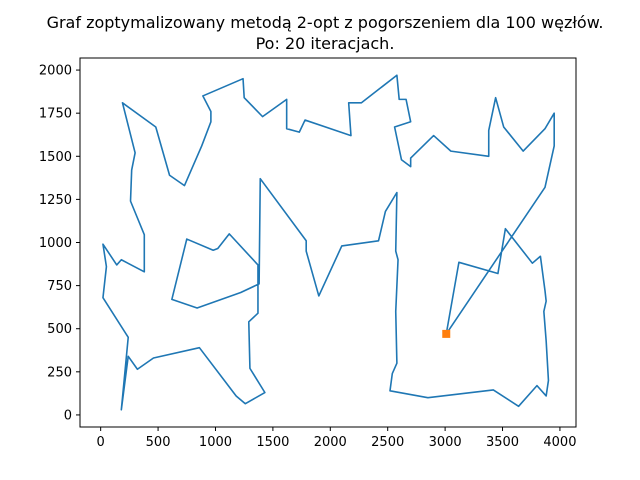 The image size is (640, 480). I want to click on y-tick-label: 0, so click(68, 415).